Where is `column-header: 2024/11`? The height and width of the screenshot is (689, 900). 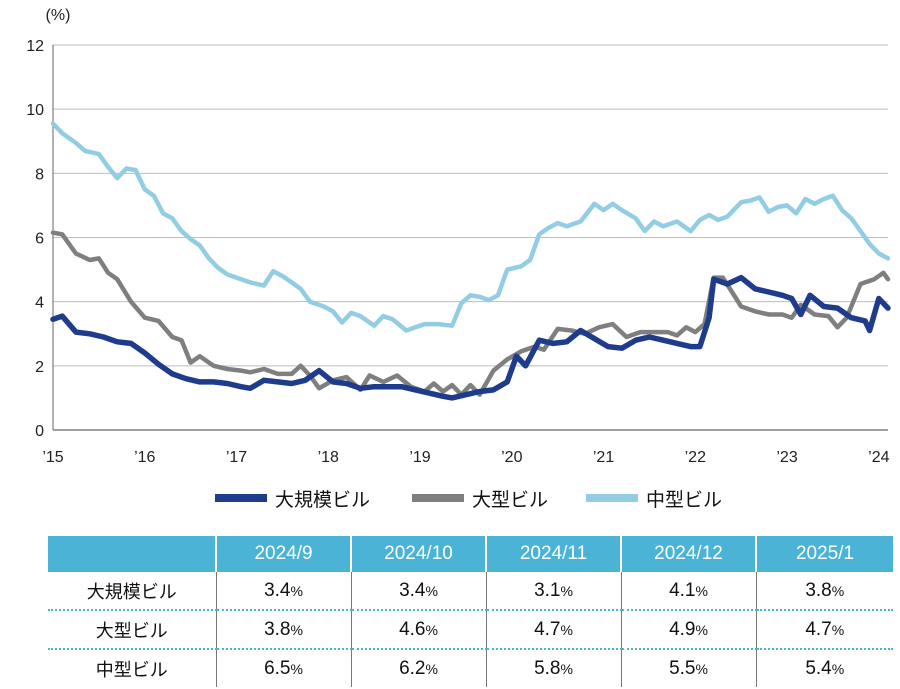
column-header: 2024/11 is located at coordinates (553, 554).